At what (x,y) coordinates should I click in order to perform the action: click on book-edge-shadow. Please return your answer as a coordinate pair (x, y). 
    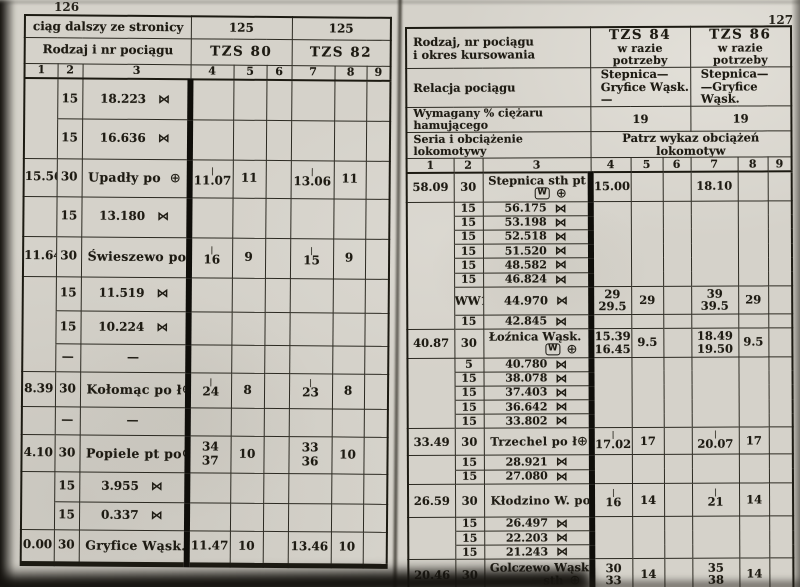
    Looking at the image, I should click on (7, 293).